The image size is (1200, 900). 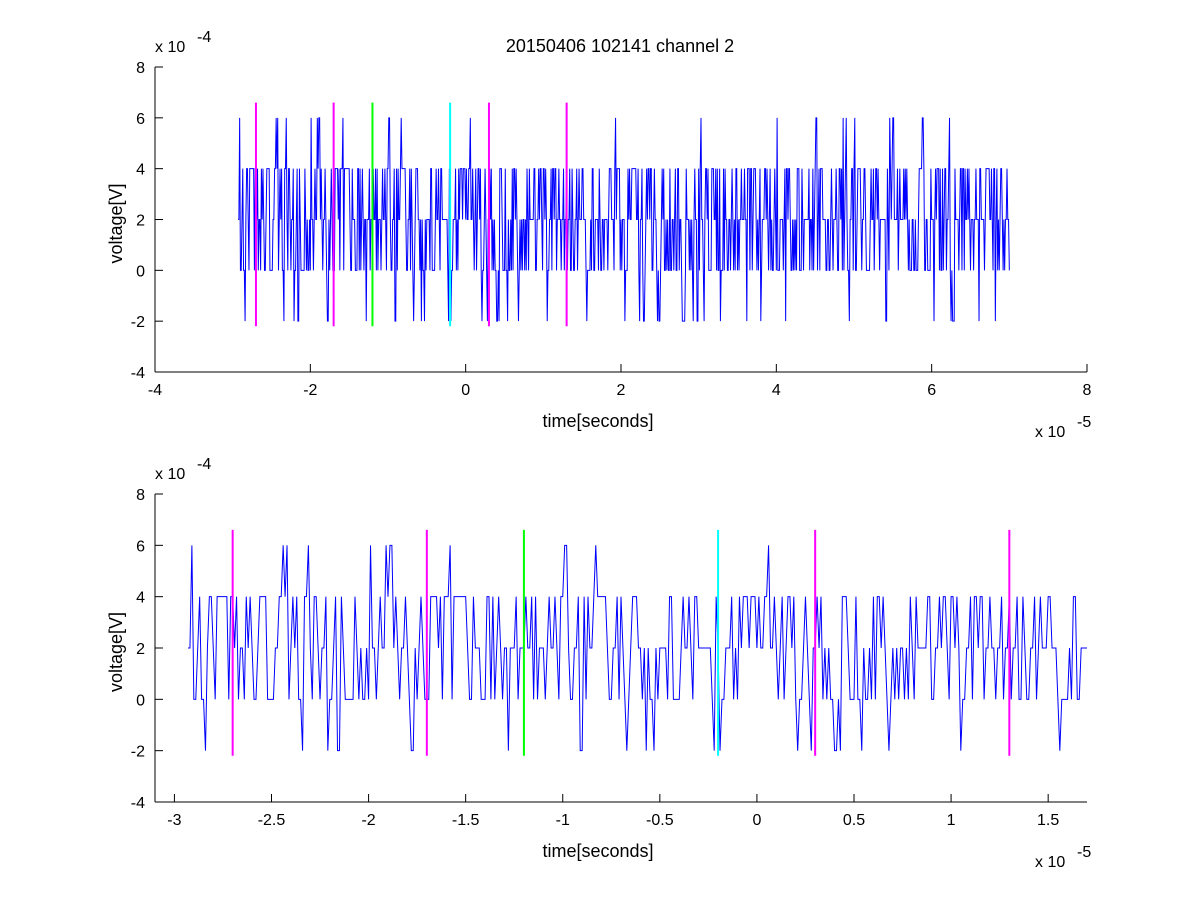 What do you see at coordinates (931, 390) in the screenshot?
I see `x-tick-label: 6` at bounding box center [931, 390].